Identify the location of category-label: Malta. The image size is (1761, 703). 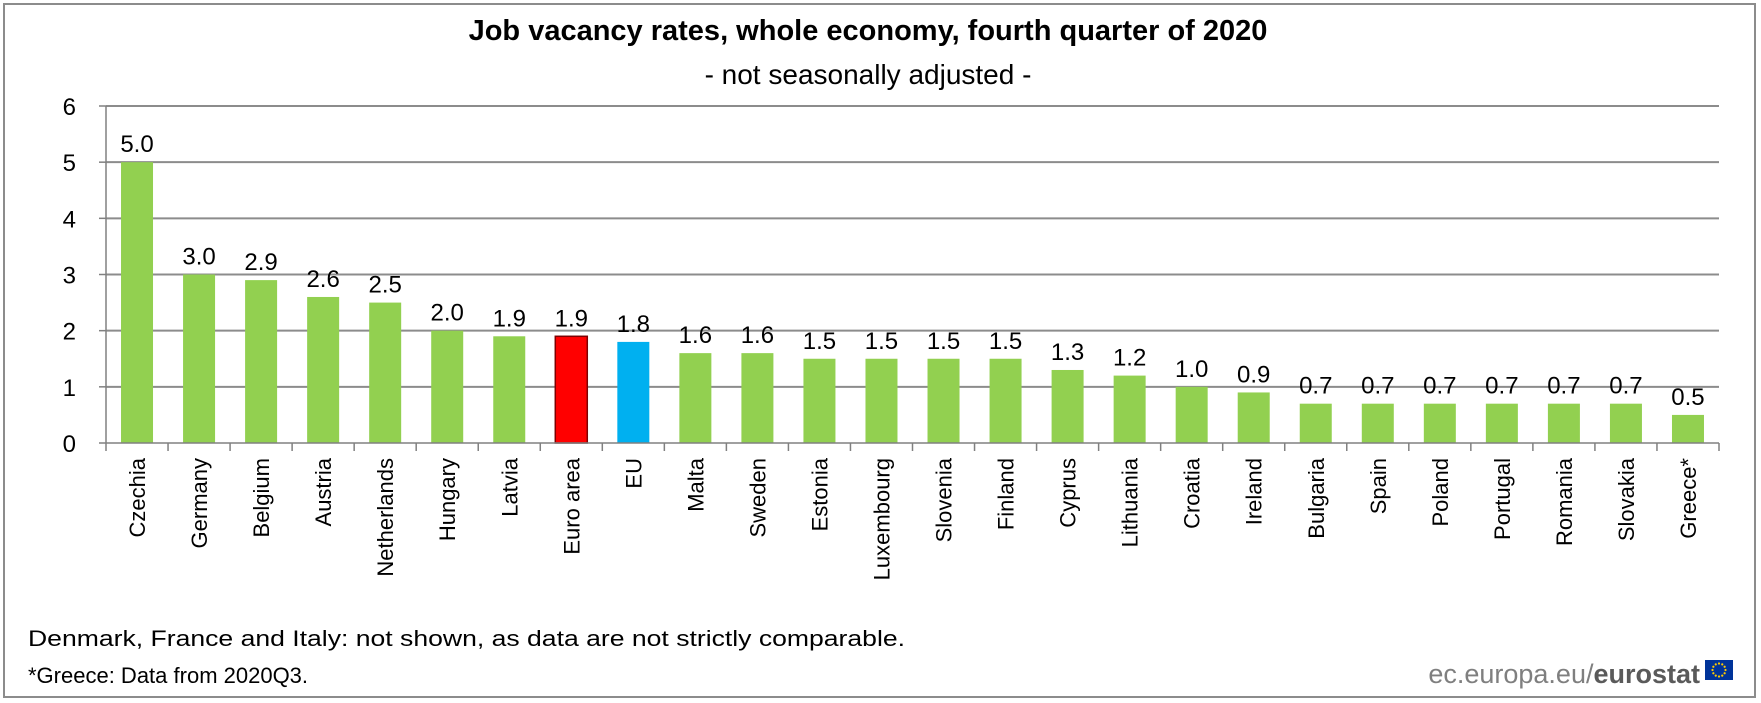
(695, 484).